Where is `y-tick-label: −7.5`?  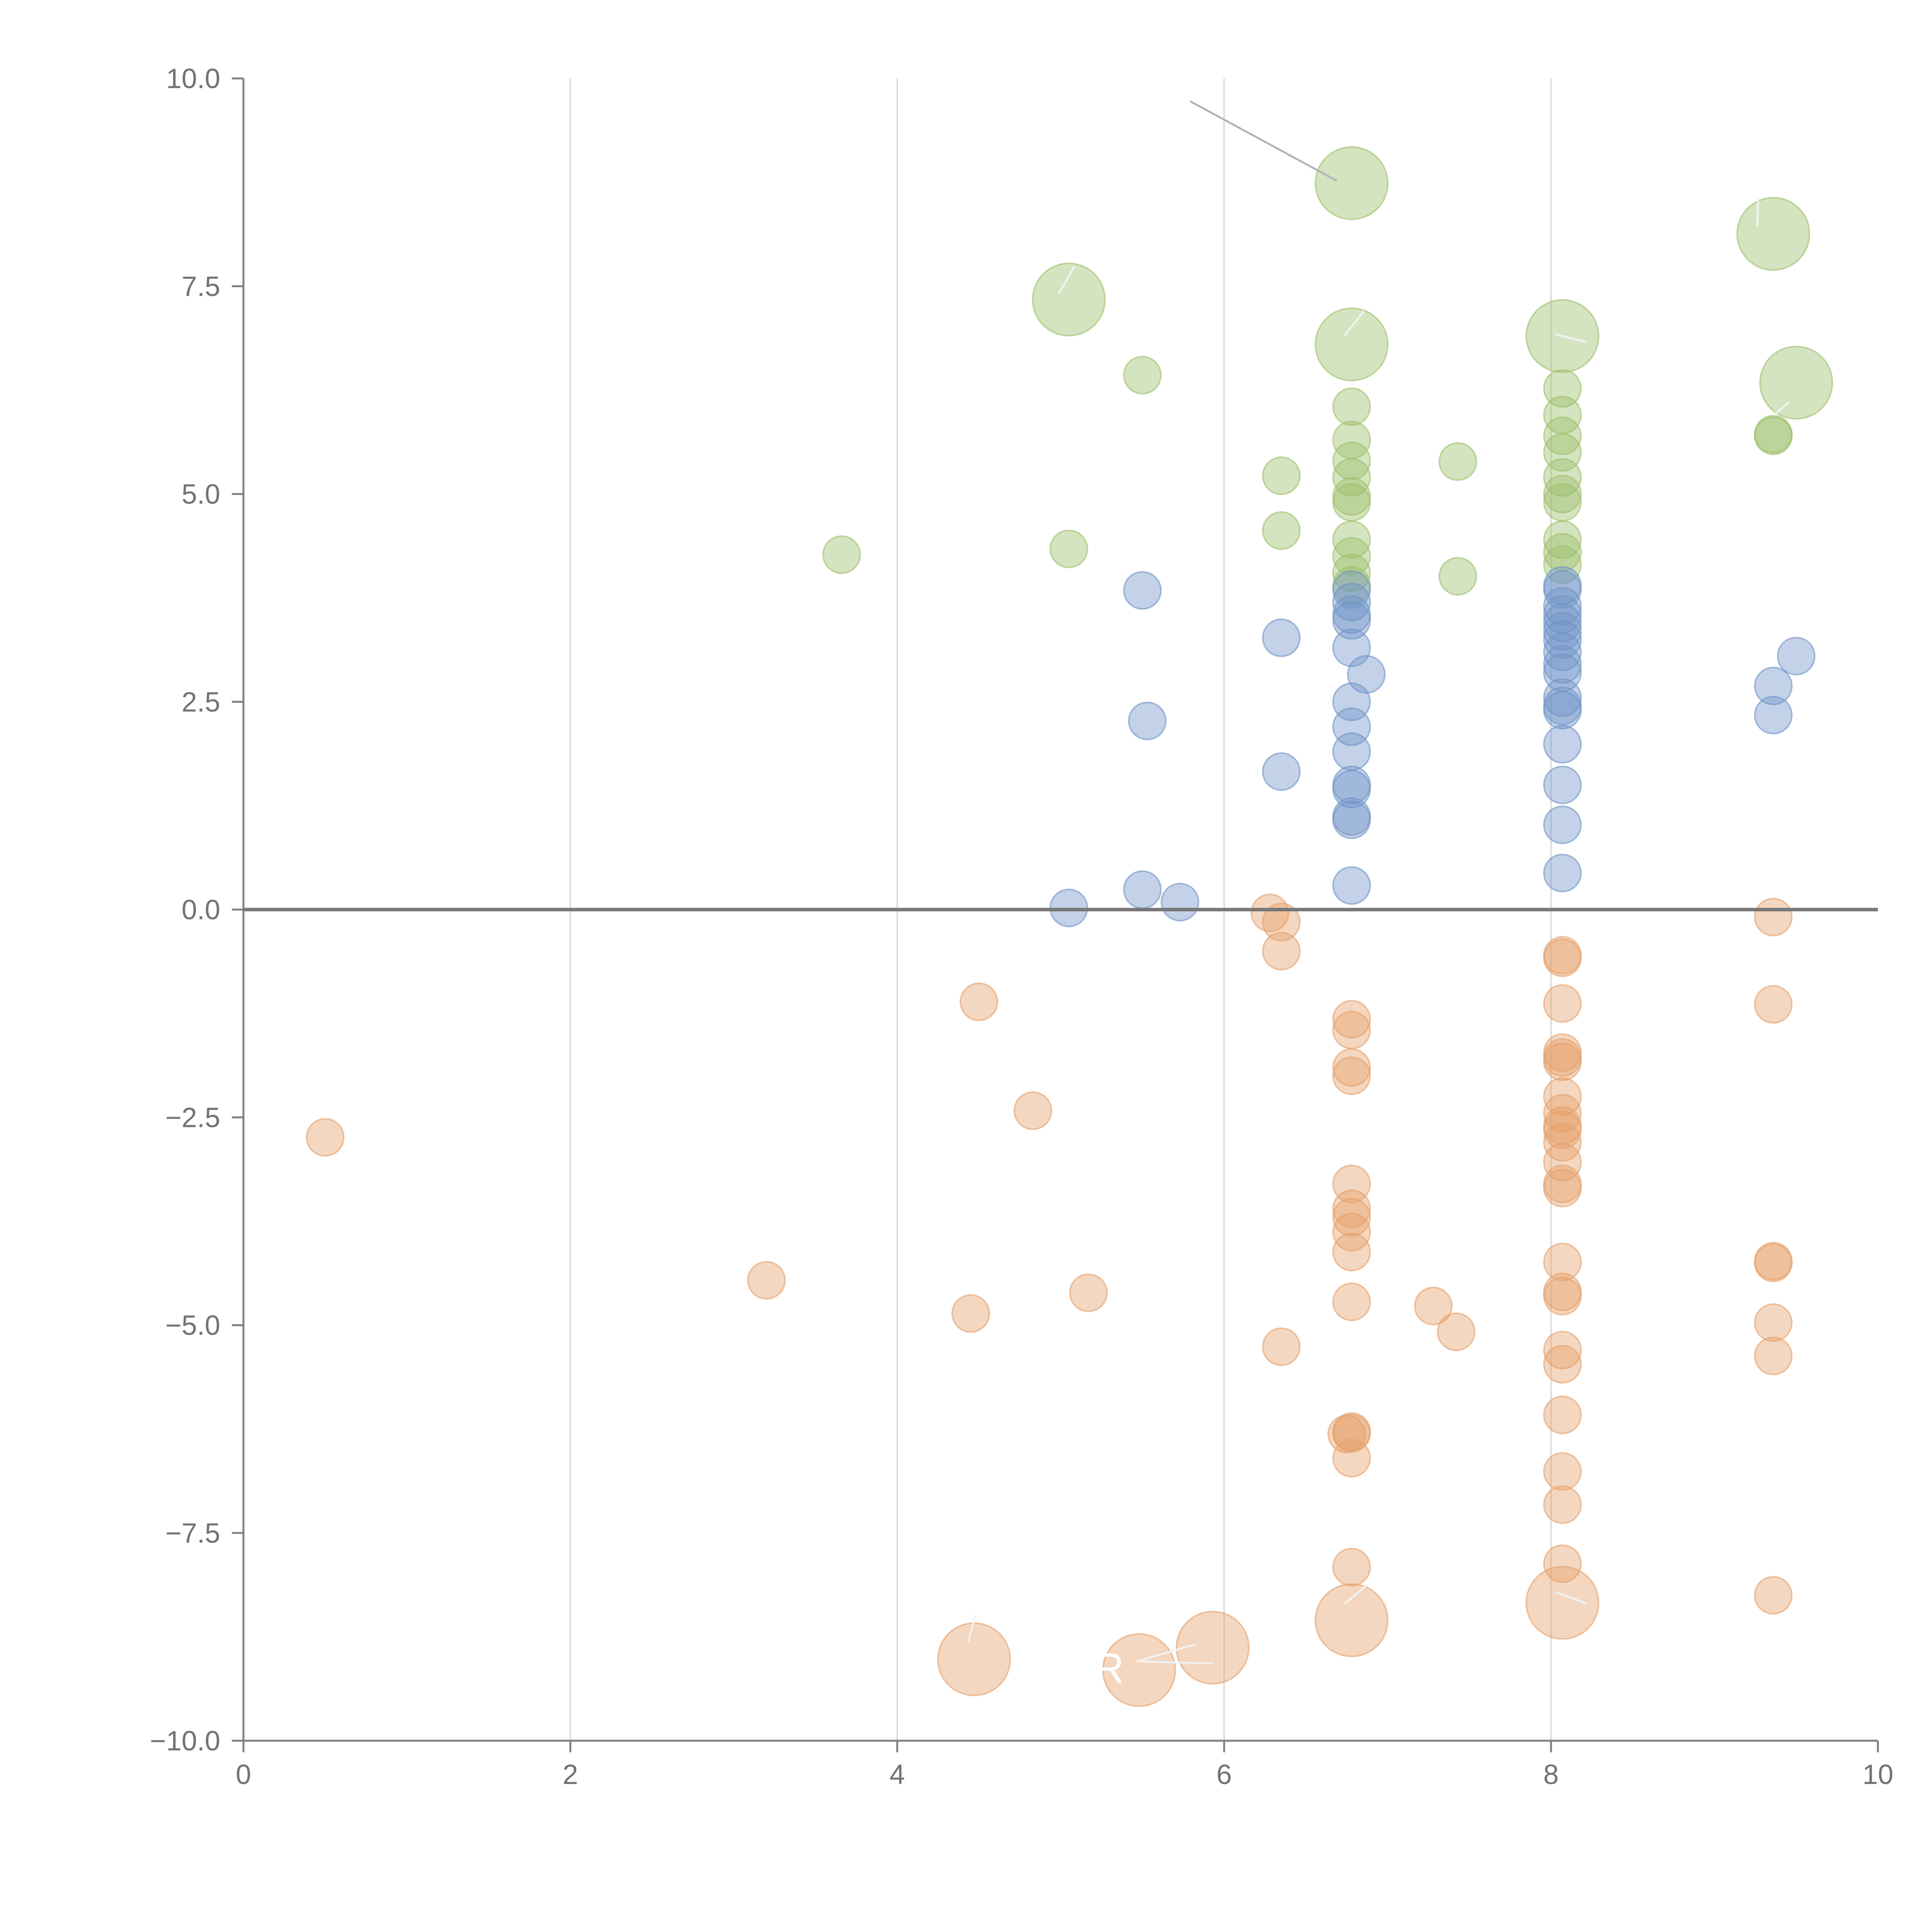 y-tick-label: −7.5 is located at coordinates (192, 1533).